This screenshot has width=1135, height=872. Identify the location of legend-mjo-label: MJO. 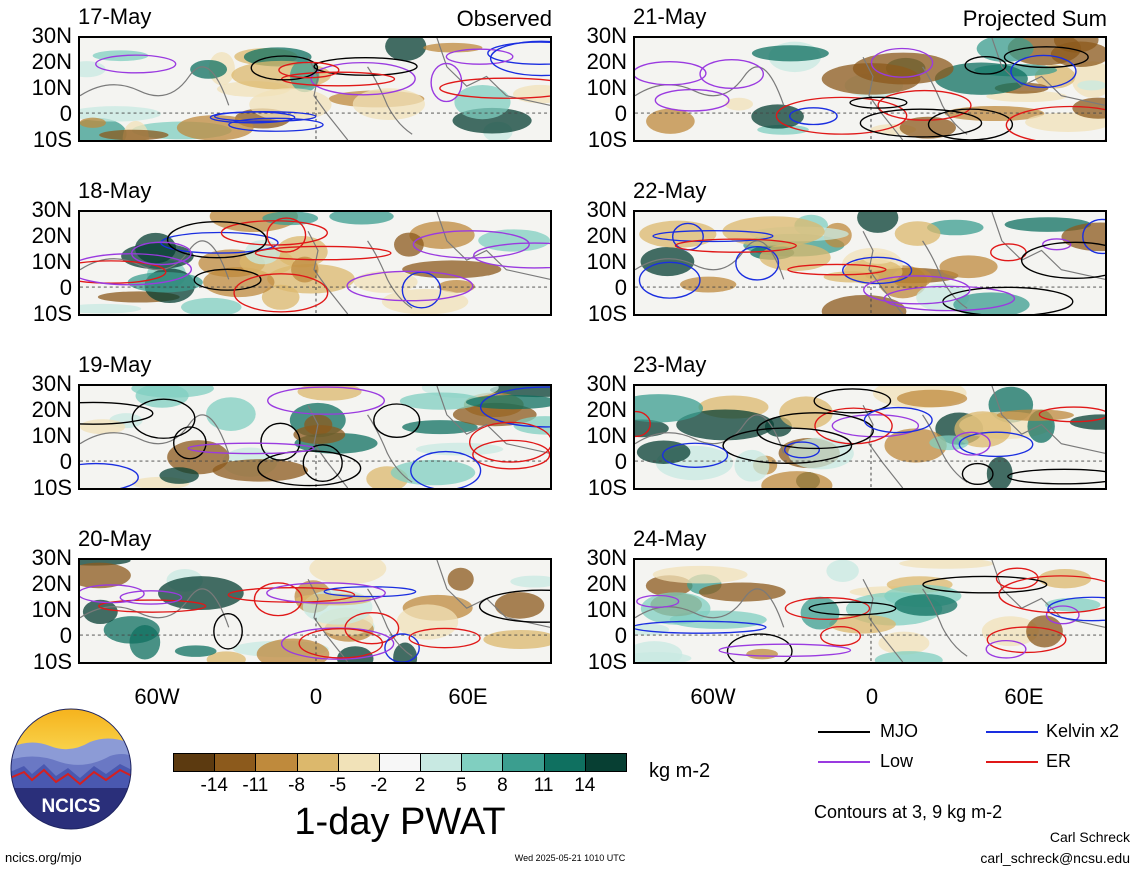
(899, 731).